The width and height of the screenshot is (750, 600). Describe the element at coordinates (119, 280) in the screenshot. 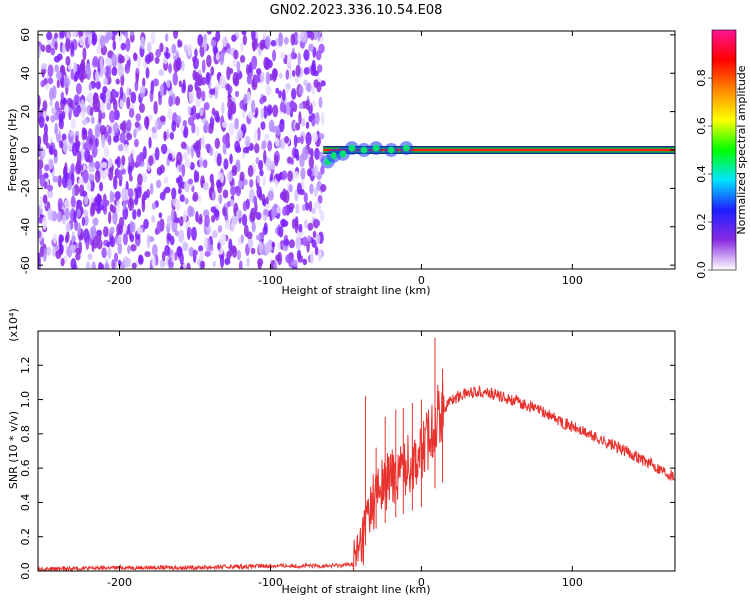

I see `x-tick-label: -200` at that location.